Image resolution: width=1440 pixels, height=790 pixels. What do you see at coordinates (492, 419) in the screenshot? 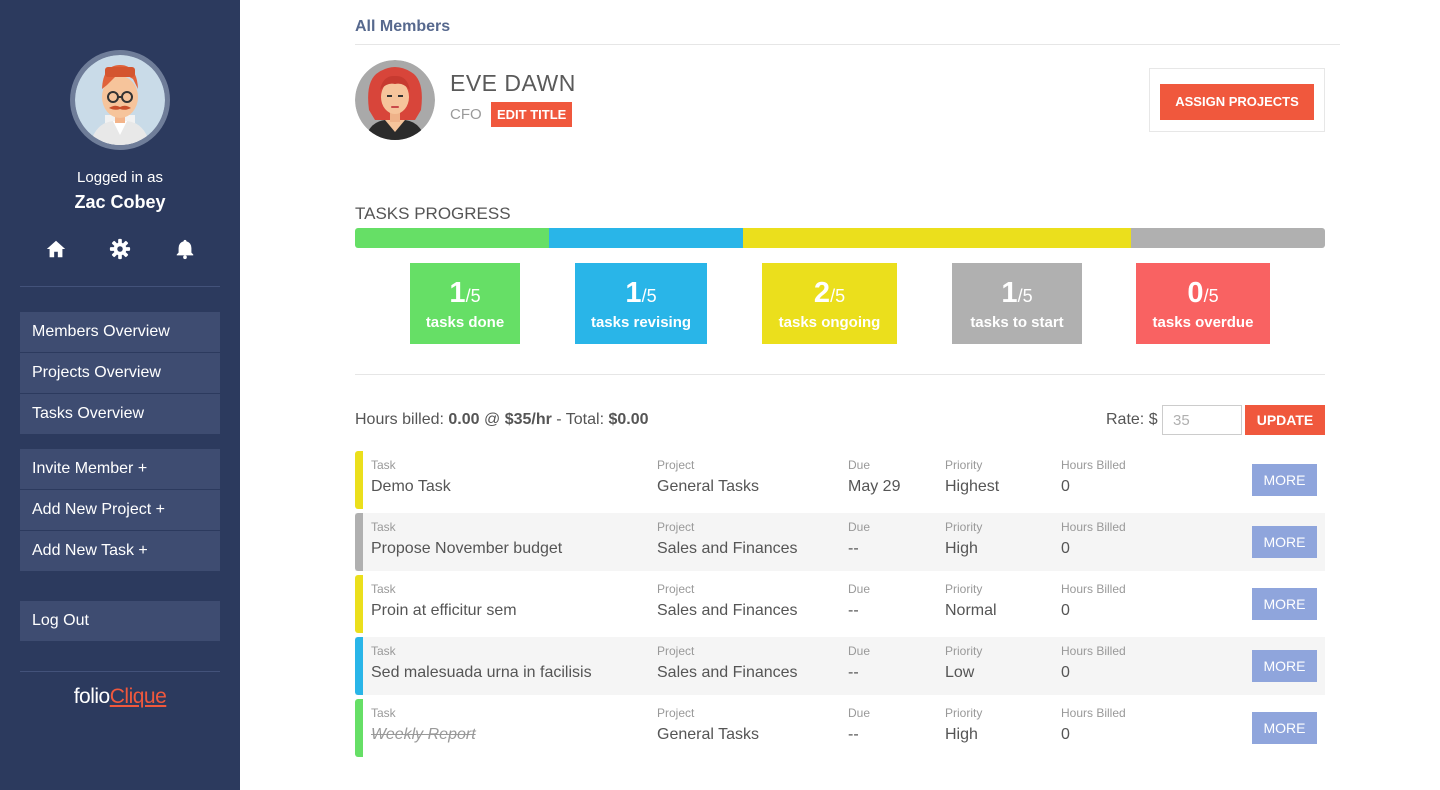
I see `rate-at: @` at bounding box center [492, 419].